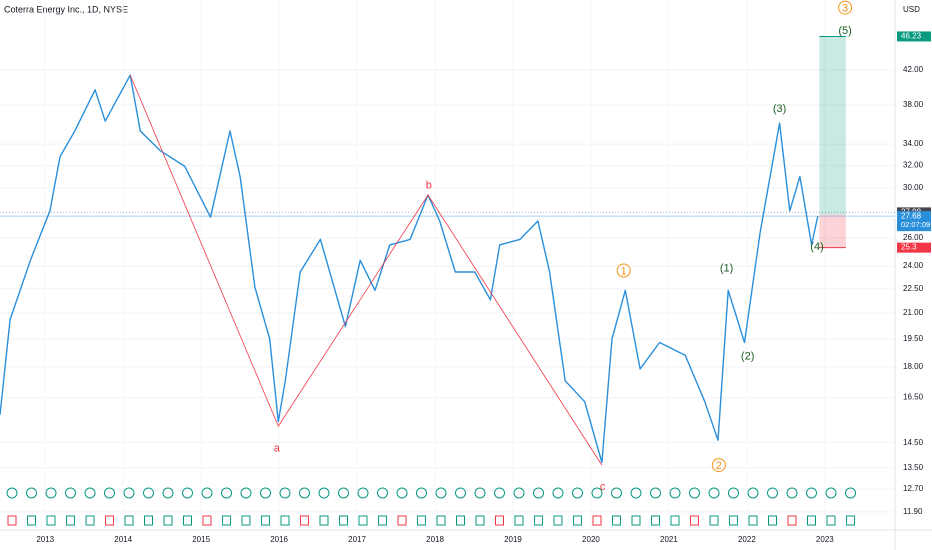 This screenshot has width=932, height=550. What do you see at coordinates (913, 164) in the screenshot?
I see `y-tick-label: 32.00` at bounding box center [913, 164].